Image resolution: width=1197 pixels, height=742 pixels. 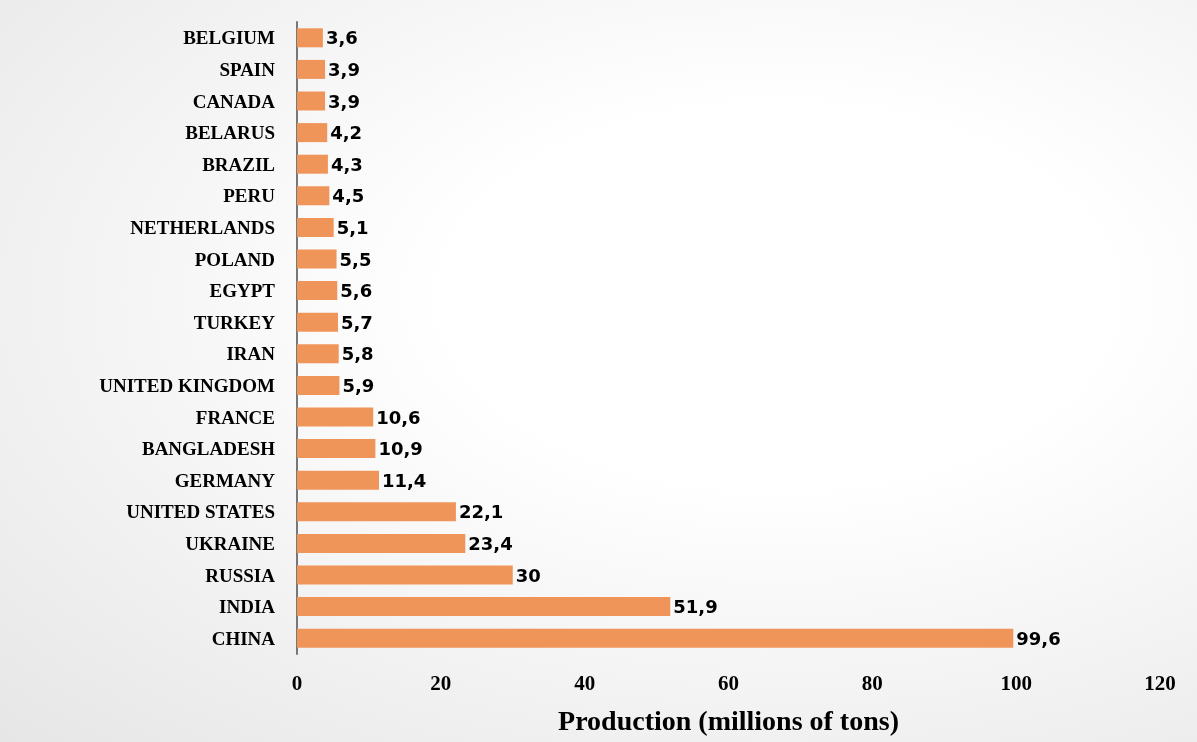 What do you see at coordinates (234, 259) in the screenshot?
I see `y-tick-label: POLAND` at bounding box center [234, 259].